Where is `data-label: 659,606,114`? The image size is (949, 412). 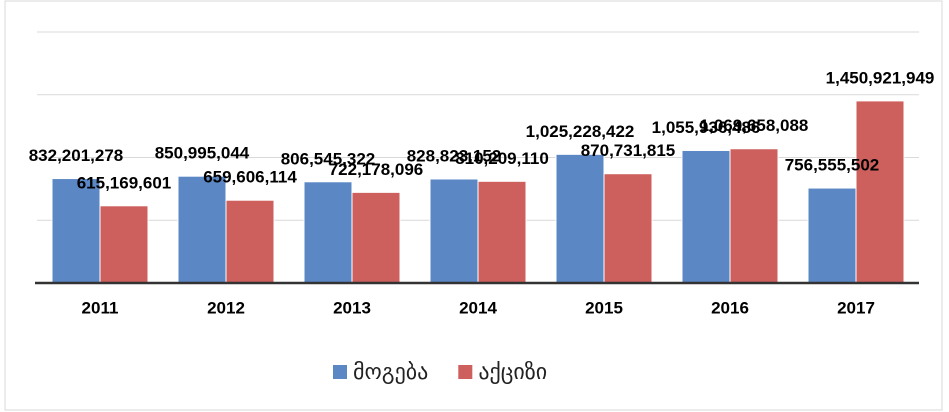
data-label: 659,606,114 is located at coordinates (250, 177).